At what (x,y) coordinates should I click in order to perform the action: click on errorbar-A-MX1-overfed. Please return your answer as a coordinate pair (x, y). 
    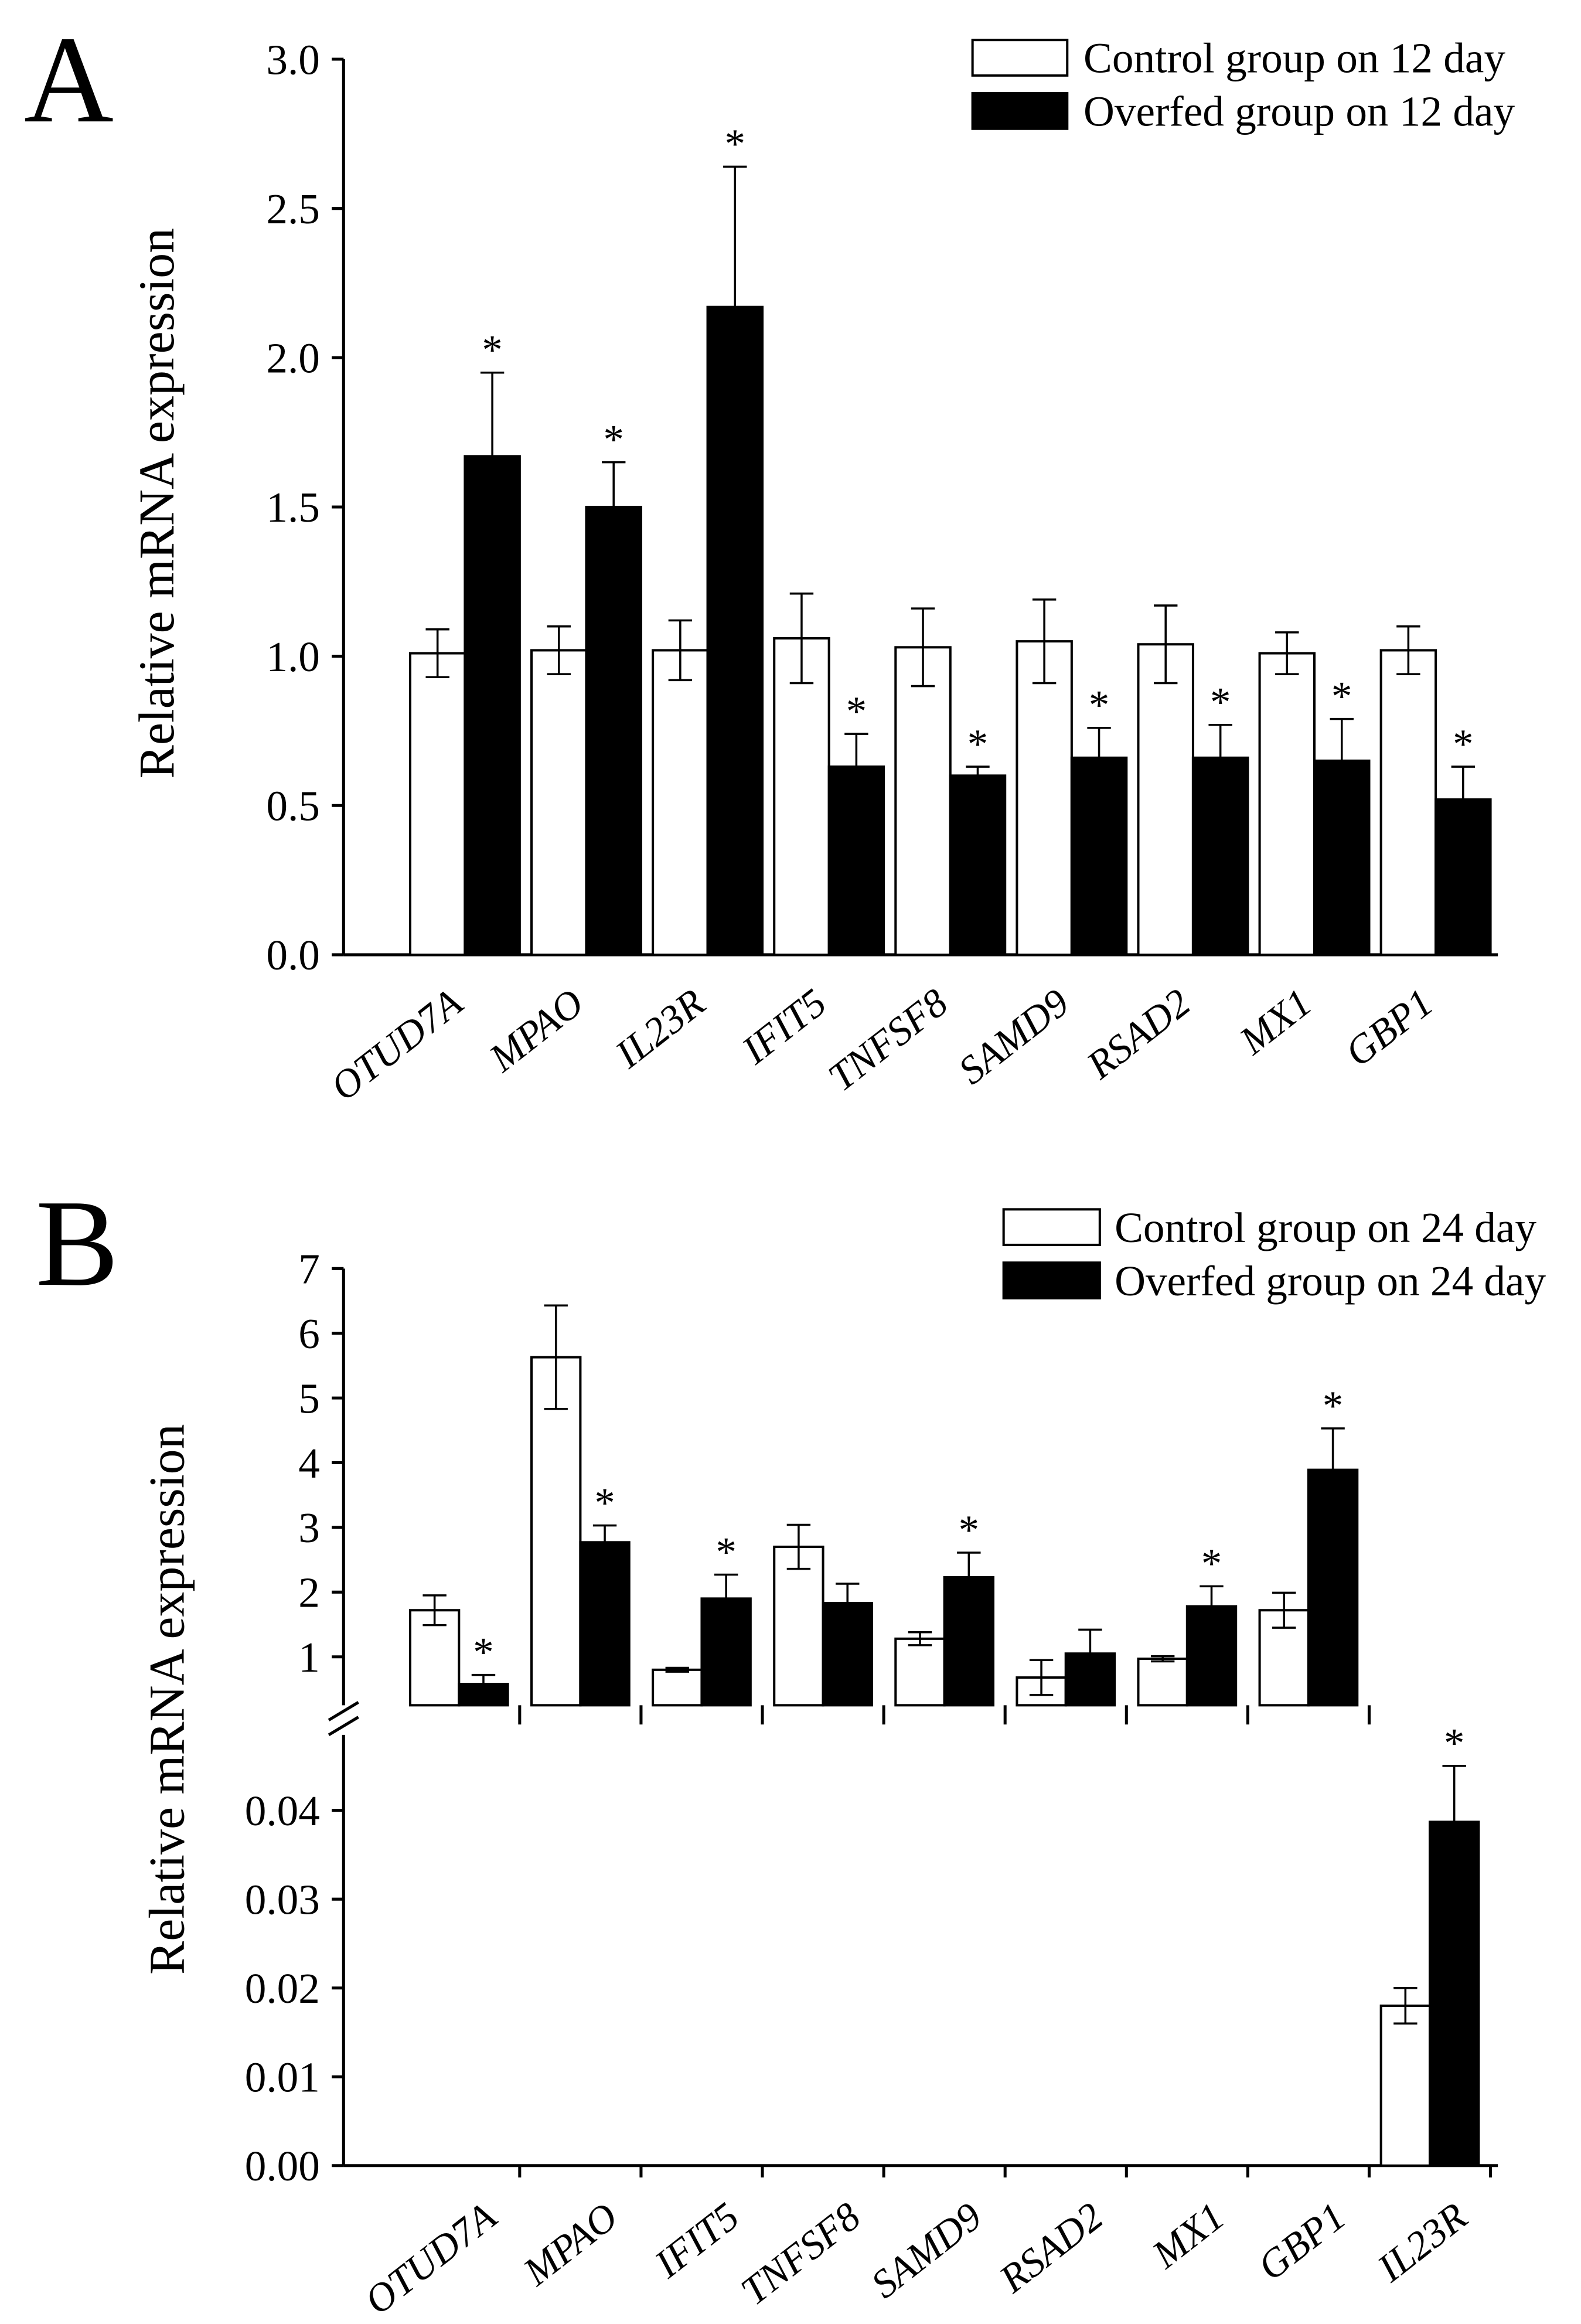
    Looking at the image, I should click on (1342, 761).